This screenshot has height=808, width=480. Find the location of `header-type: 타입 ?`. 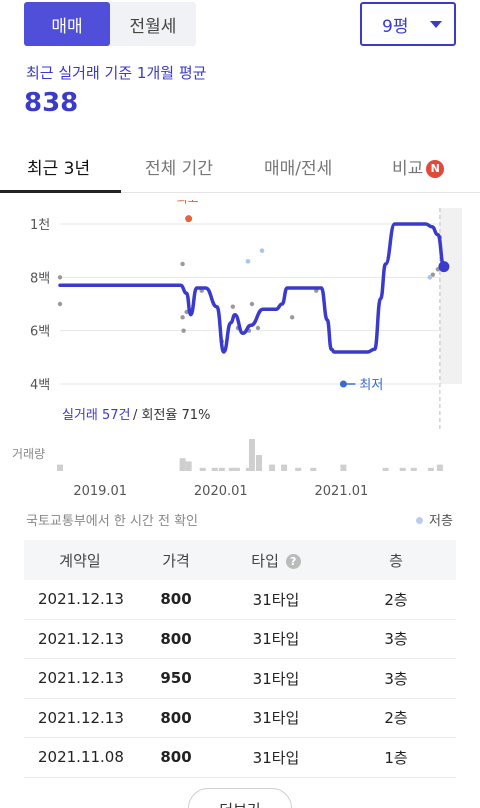

header-type: 타입 ? is located at coordinates (276, 560).